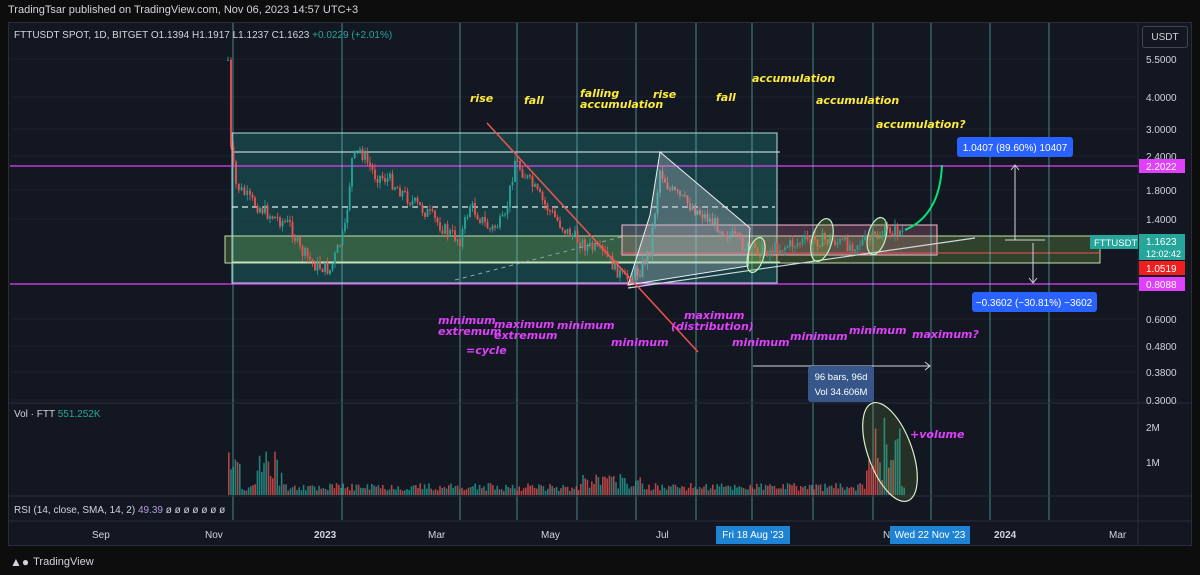 Image resolution: width=1200 pixels, height=575 pixels. What do you see at coordinates (1165, 37) in the screenshot?
I see `currency-button: USDT` at bounding box center [1165, 37].